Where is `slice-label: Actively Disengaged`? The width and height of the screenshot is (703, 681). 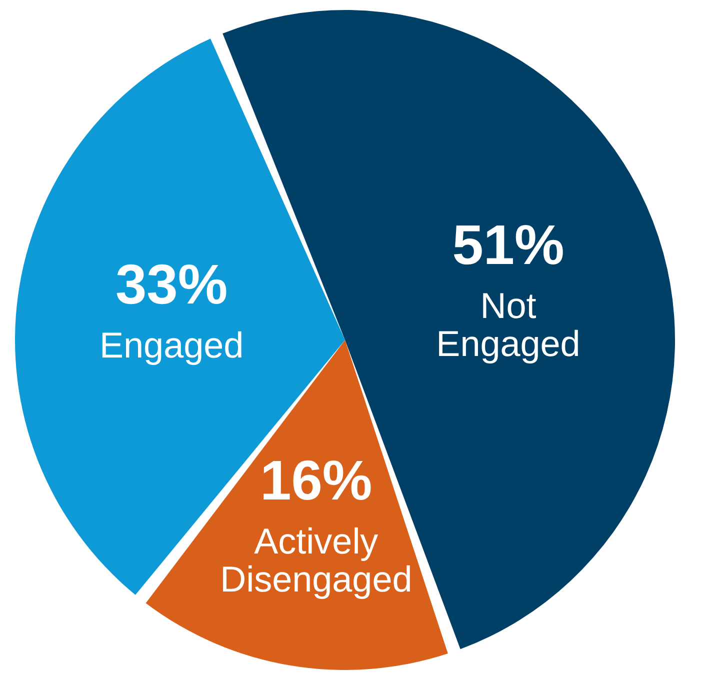 slice-label: Actively Disengaged is located at coordinates (316, 560).